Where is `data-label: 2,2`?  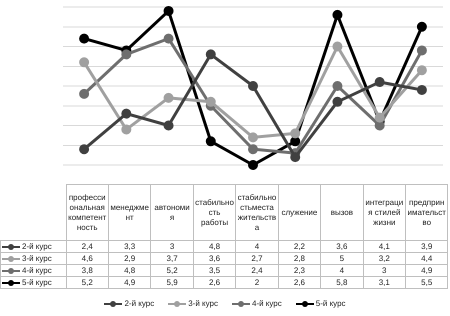
data-label: 2,2 is located at coordinates (299, 246).